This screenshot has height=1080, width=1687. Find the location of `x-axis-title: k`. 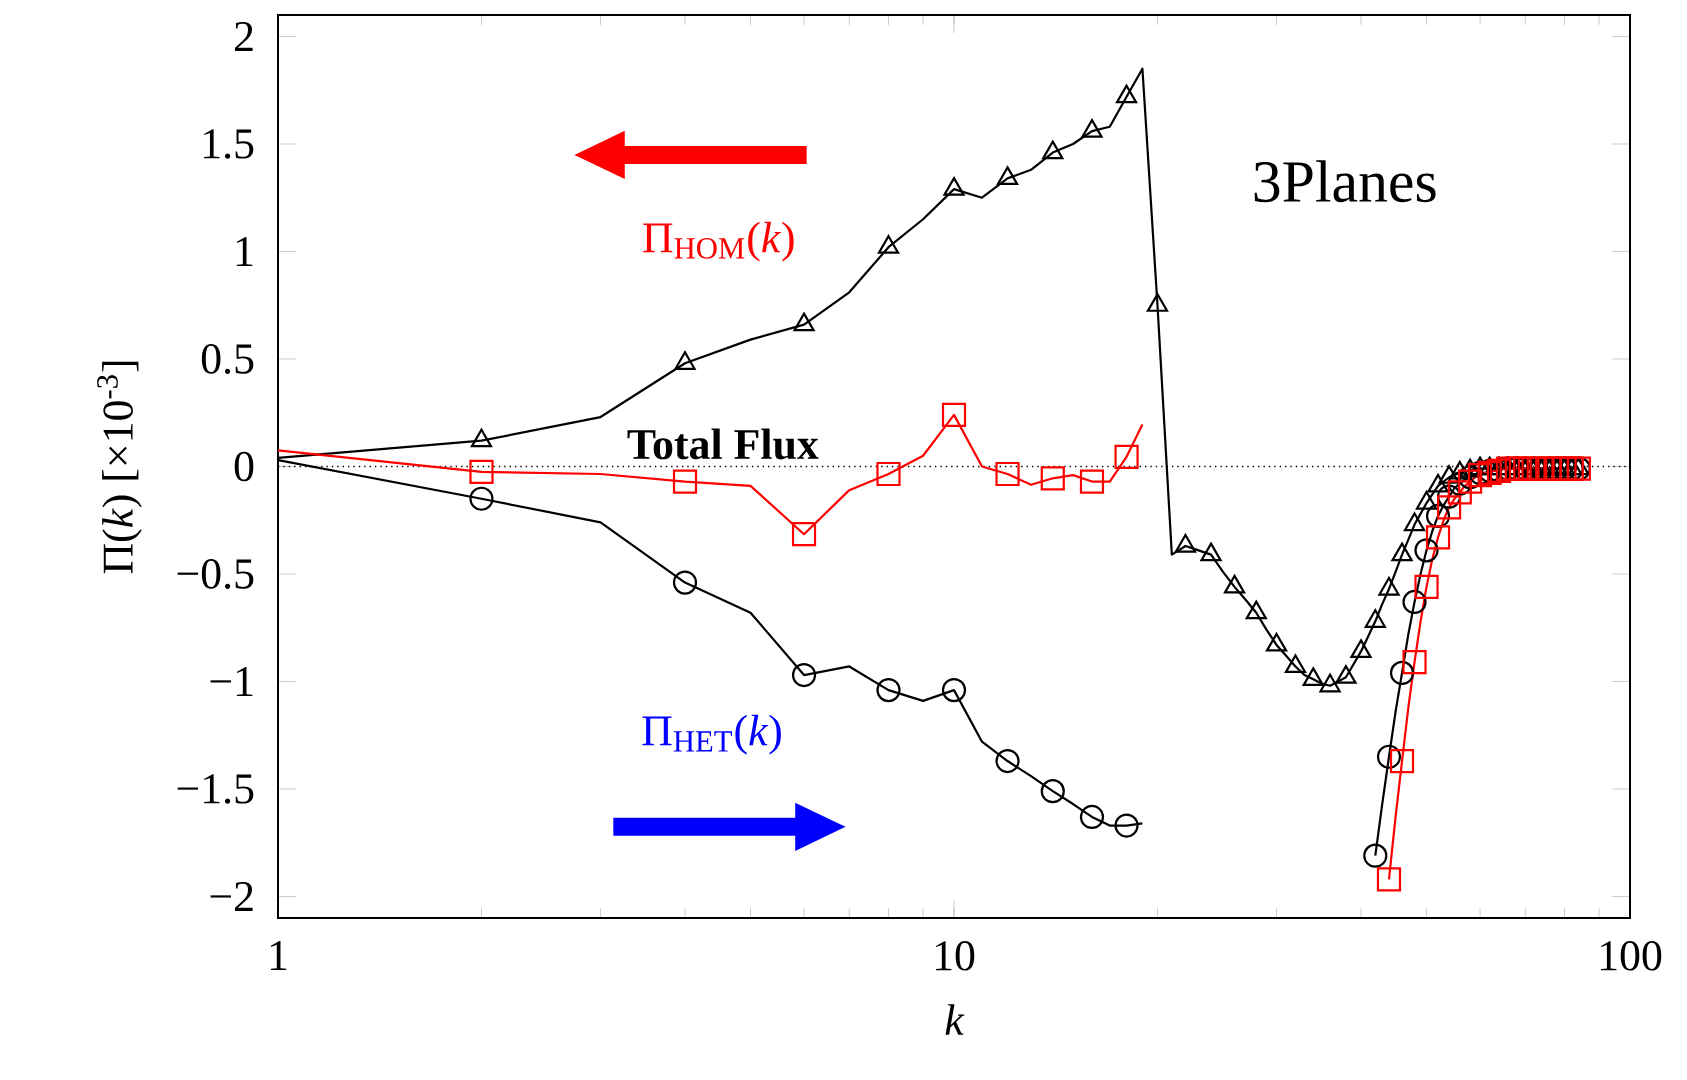

x-axis-title: k is located at coordinates (955, 1019).